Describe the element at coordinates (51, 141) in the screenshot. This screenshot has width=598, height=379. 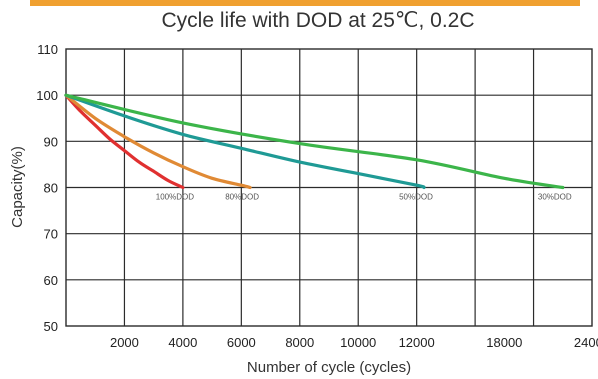
I see `y-tick-label: 90` at that location.